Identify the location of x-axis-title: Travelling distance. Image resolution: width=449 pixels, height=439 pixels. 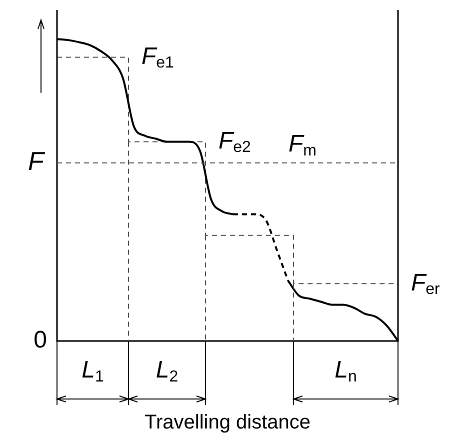
(227, 423).